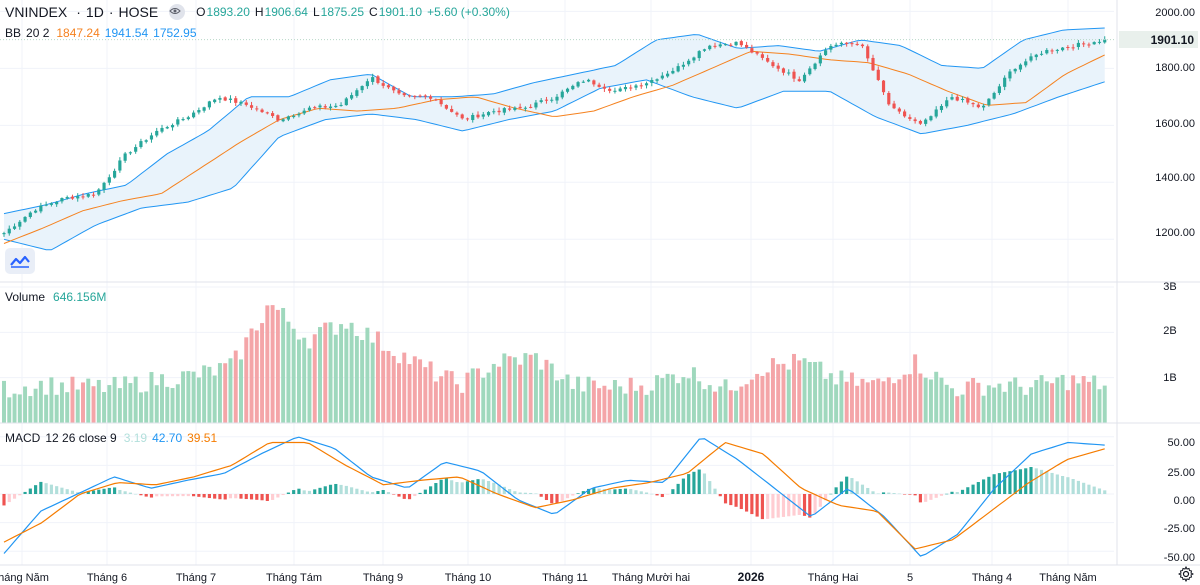 This screenshot has height=585, width=1200. I want to click on volume-legend: Volume 646.156M, so click(55, 297).